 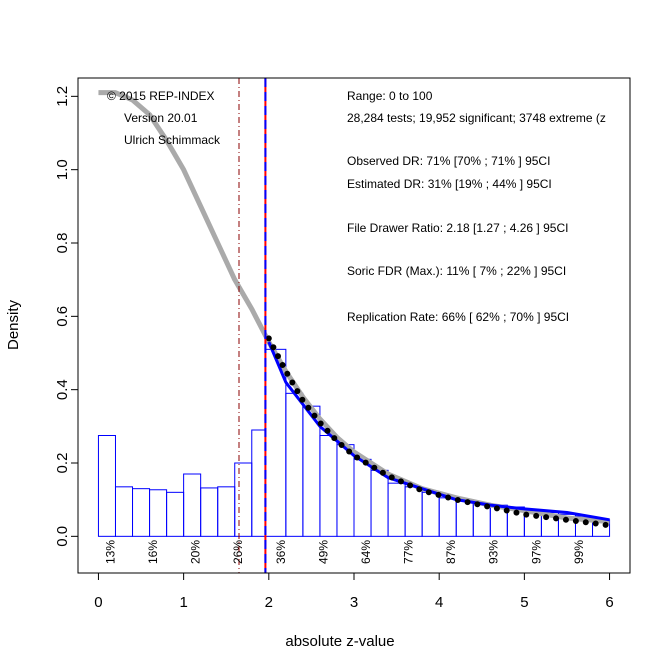 What do you see at coordinates (281, 552) in the screenshot?
I see `power-label: 36%` at bounding box center [281, 552].